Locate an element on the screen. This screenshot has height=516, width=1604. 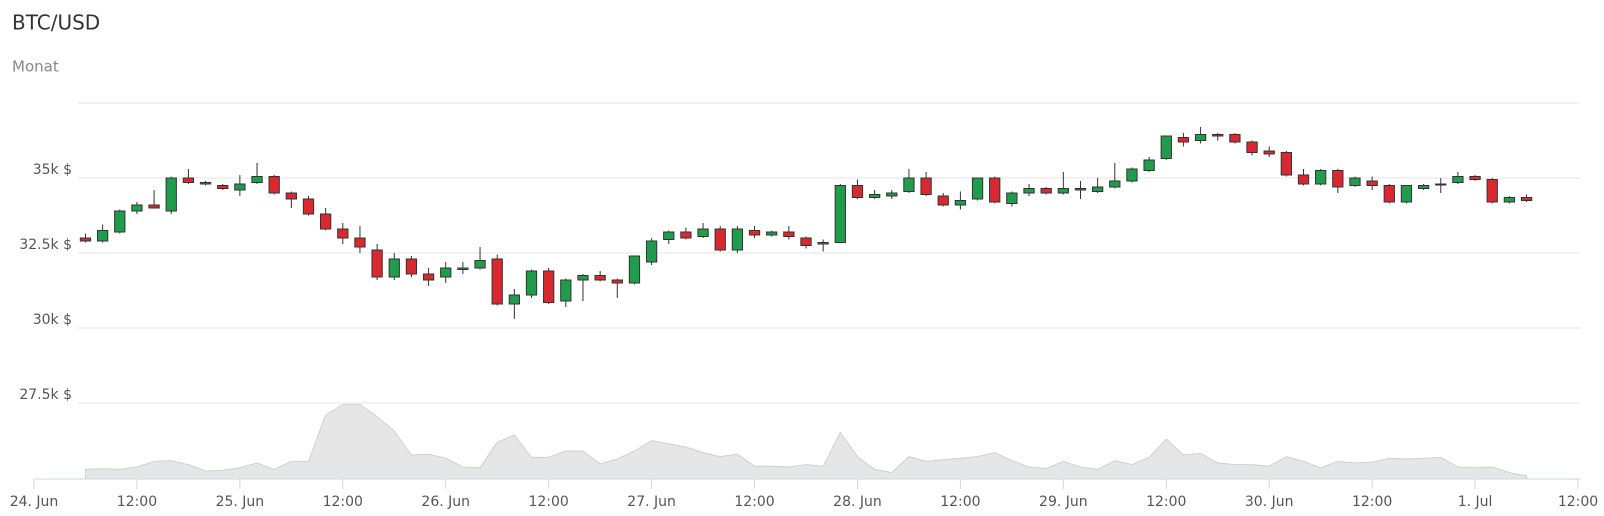
y-tick-label: 27.5k $ is located at coordinates (45, 395).